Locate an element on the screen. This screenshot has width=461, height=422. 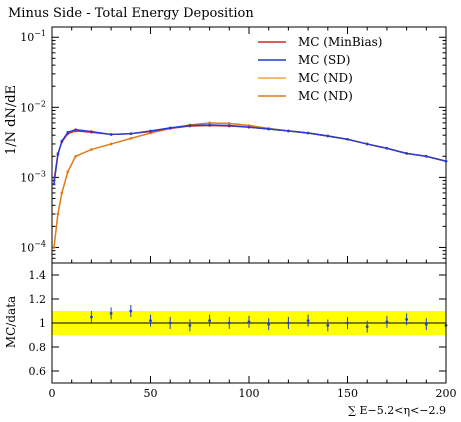
ratio-y-tick-label: 0.6 is located at coordinates (38, 371).